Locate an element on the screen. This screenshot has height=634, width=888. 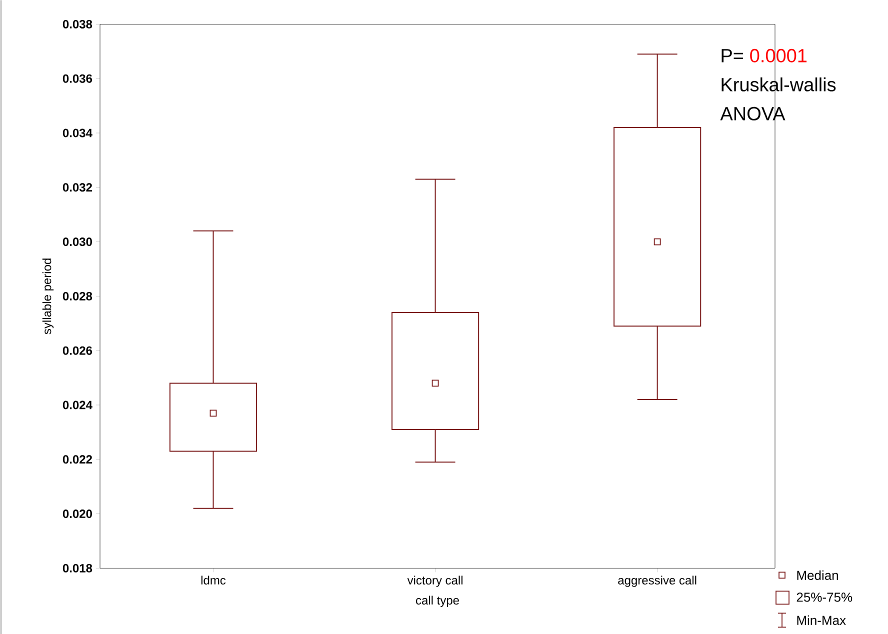
x-tick-label: ldmc is located at coordinates (213, 580).